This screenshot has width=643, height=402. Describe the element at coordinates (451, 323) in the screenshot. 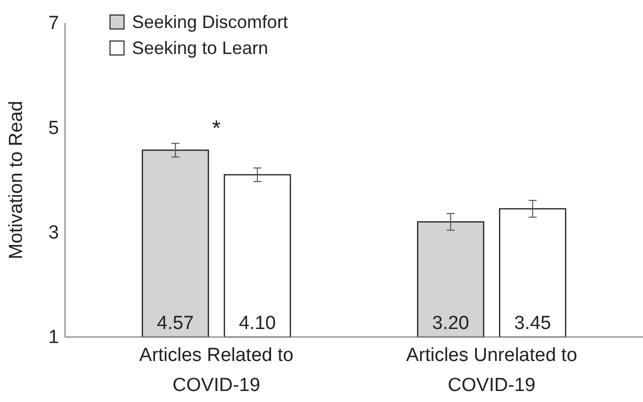

I see `data-label: 3.20` at that location.